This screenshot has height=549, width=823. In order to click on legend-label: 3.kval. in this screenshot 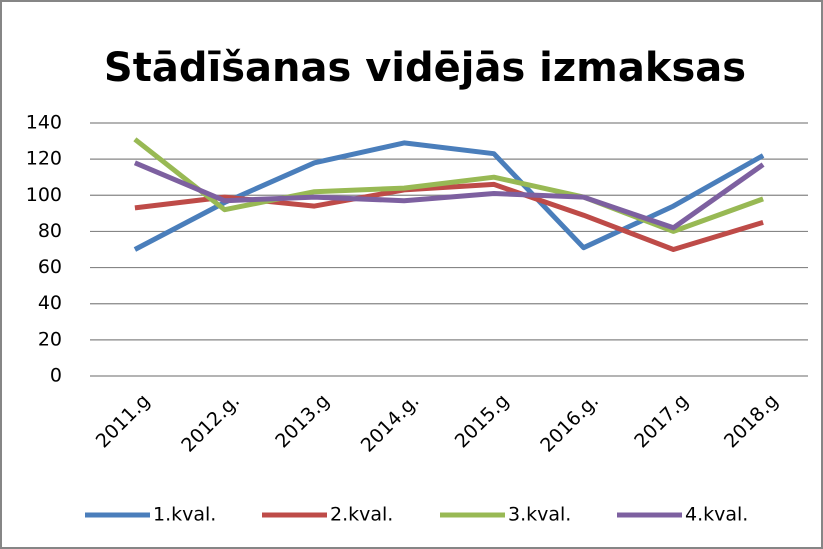, I will do `click(539, 515)`.